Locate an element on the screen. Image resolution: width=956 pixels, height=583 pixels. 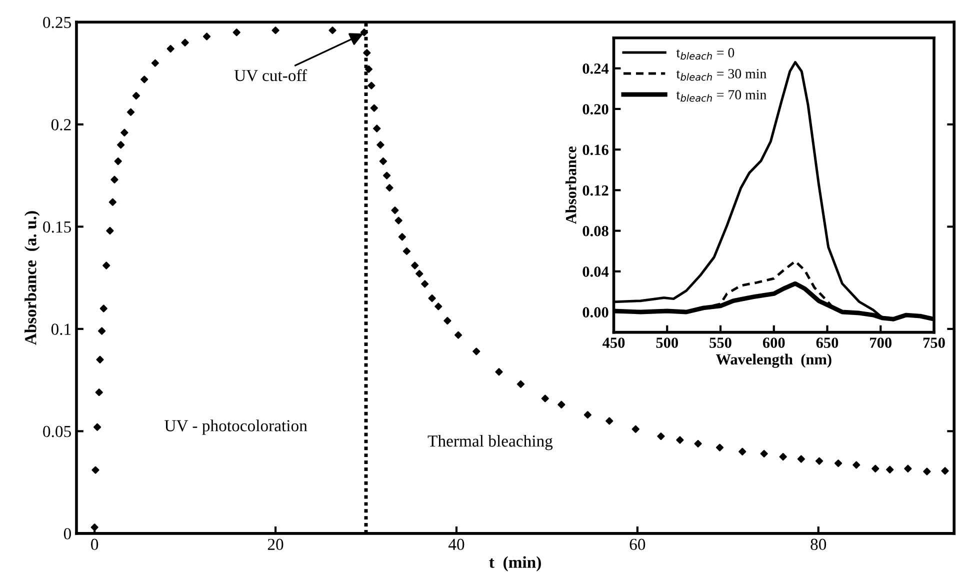
x-tick-label: 60 is located at coordinates (638, 544).